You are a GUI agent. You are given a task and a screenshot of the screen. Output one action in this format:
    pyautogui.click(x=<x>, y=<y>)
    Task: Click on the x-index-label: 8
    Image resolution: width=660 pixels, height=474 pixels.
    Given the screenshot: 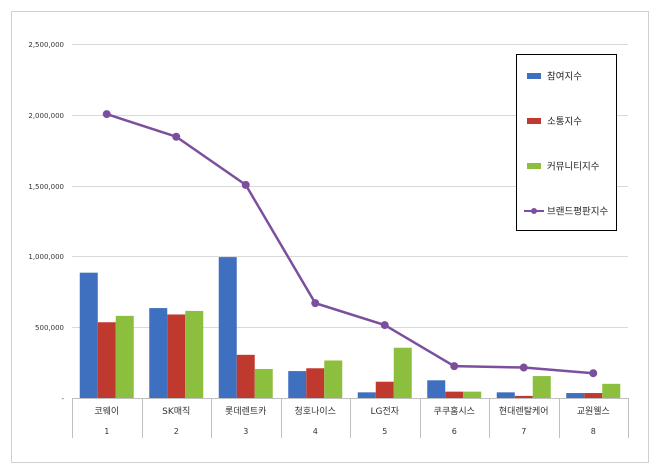 What is the action you would take?
    pyautogui.click(x=593, y=431)
    